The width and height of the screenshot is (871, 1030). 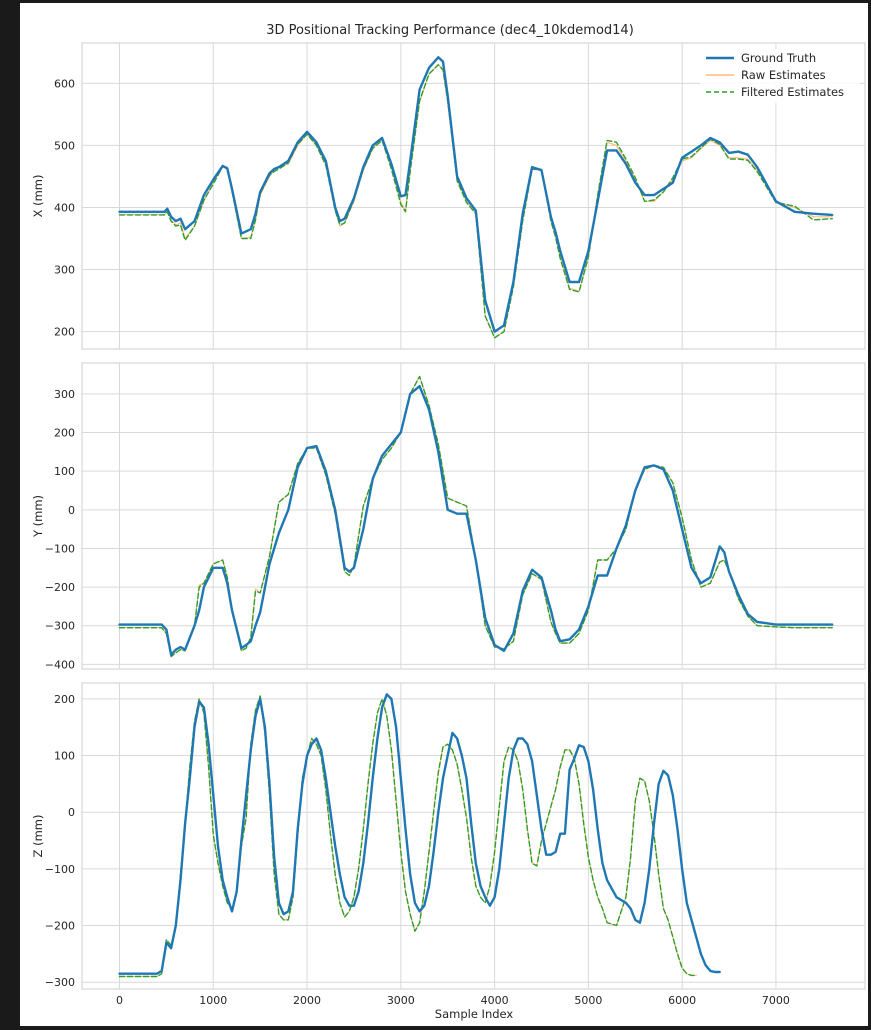 I want to click on x-axis-label: Sample Index, so click(x=474, y=1014).